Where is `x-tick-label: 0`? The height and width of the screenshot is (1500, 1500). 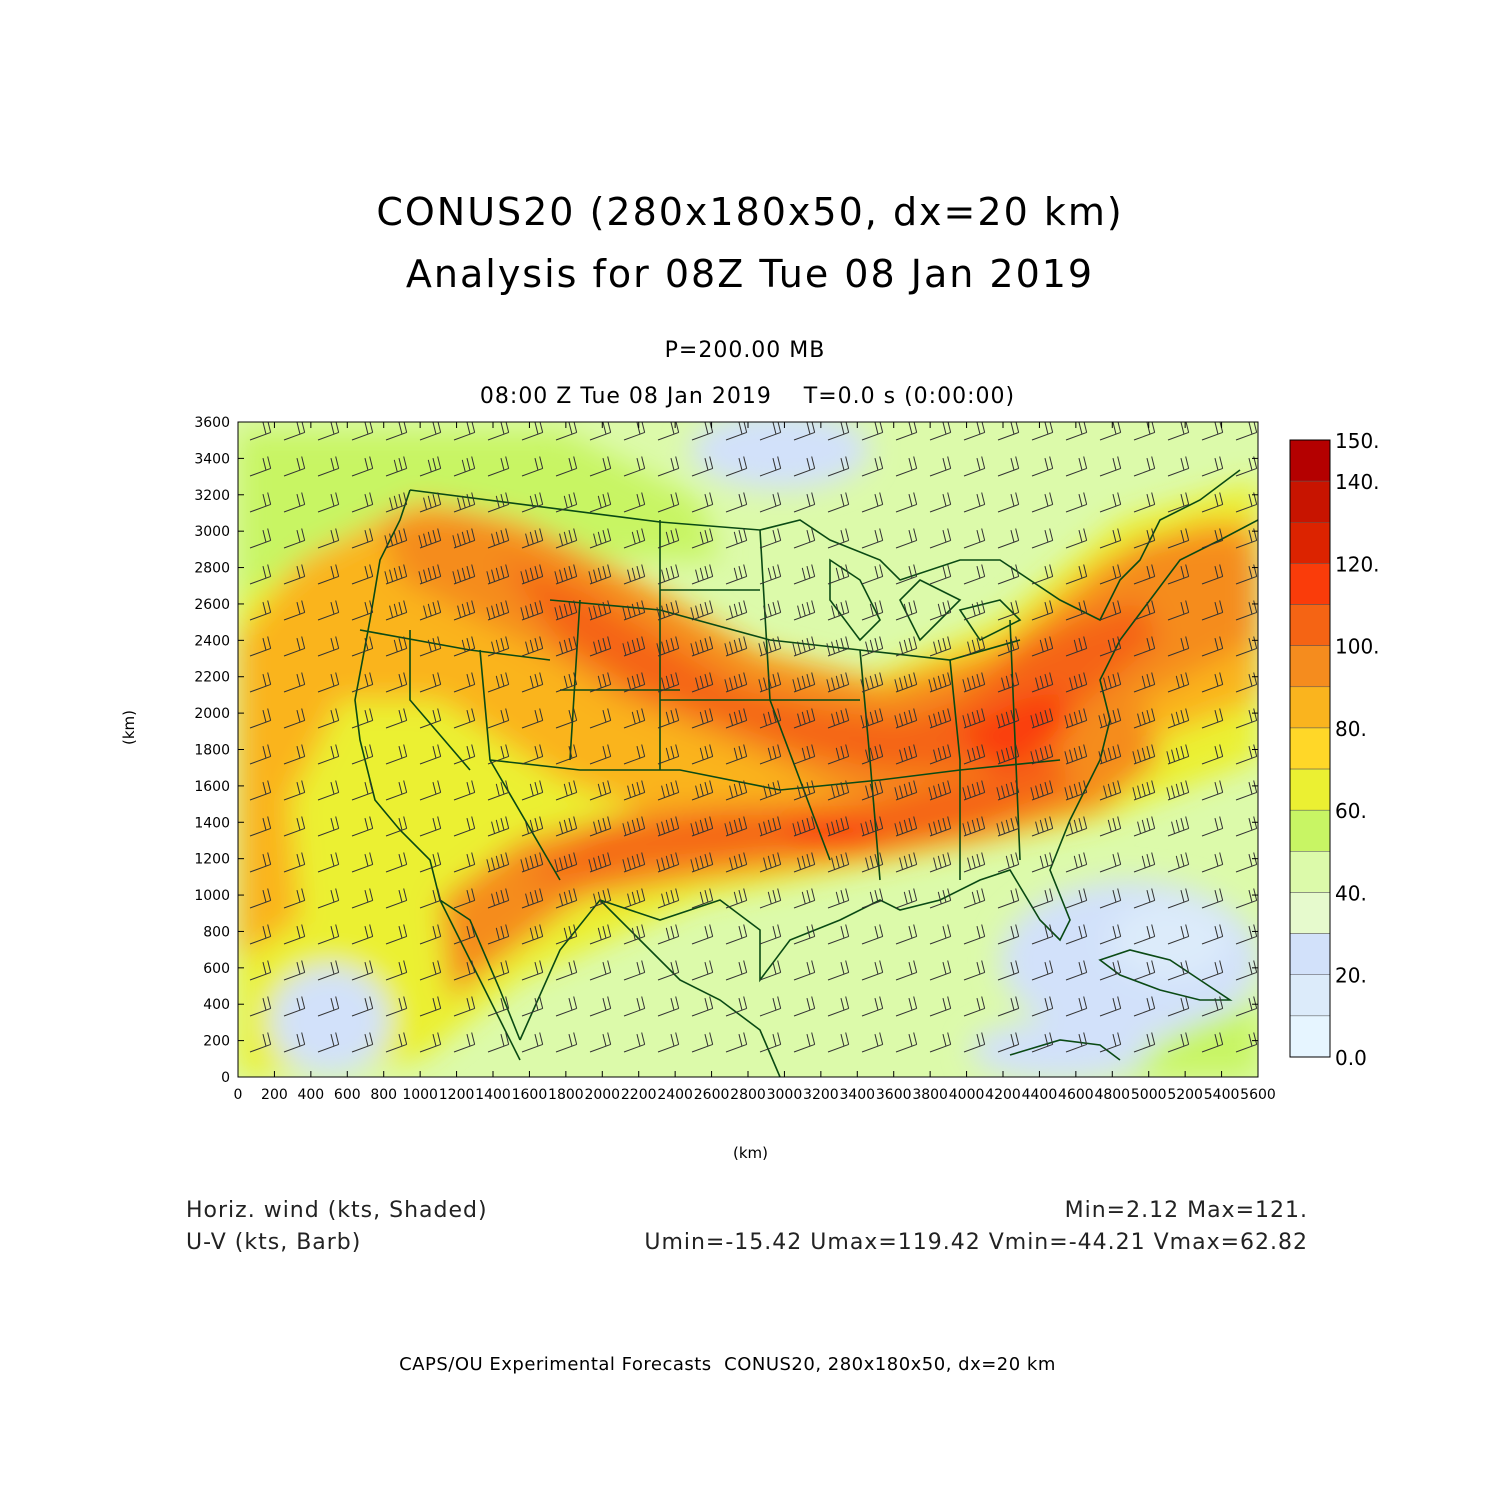 x-tick-label: 0 is located at coordinates (238, 1095).